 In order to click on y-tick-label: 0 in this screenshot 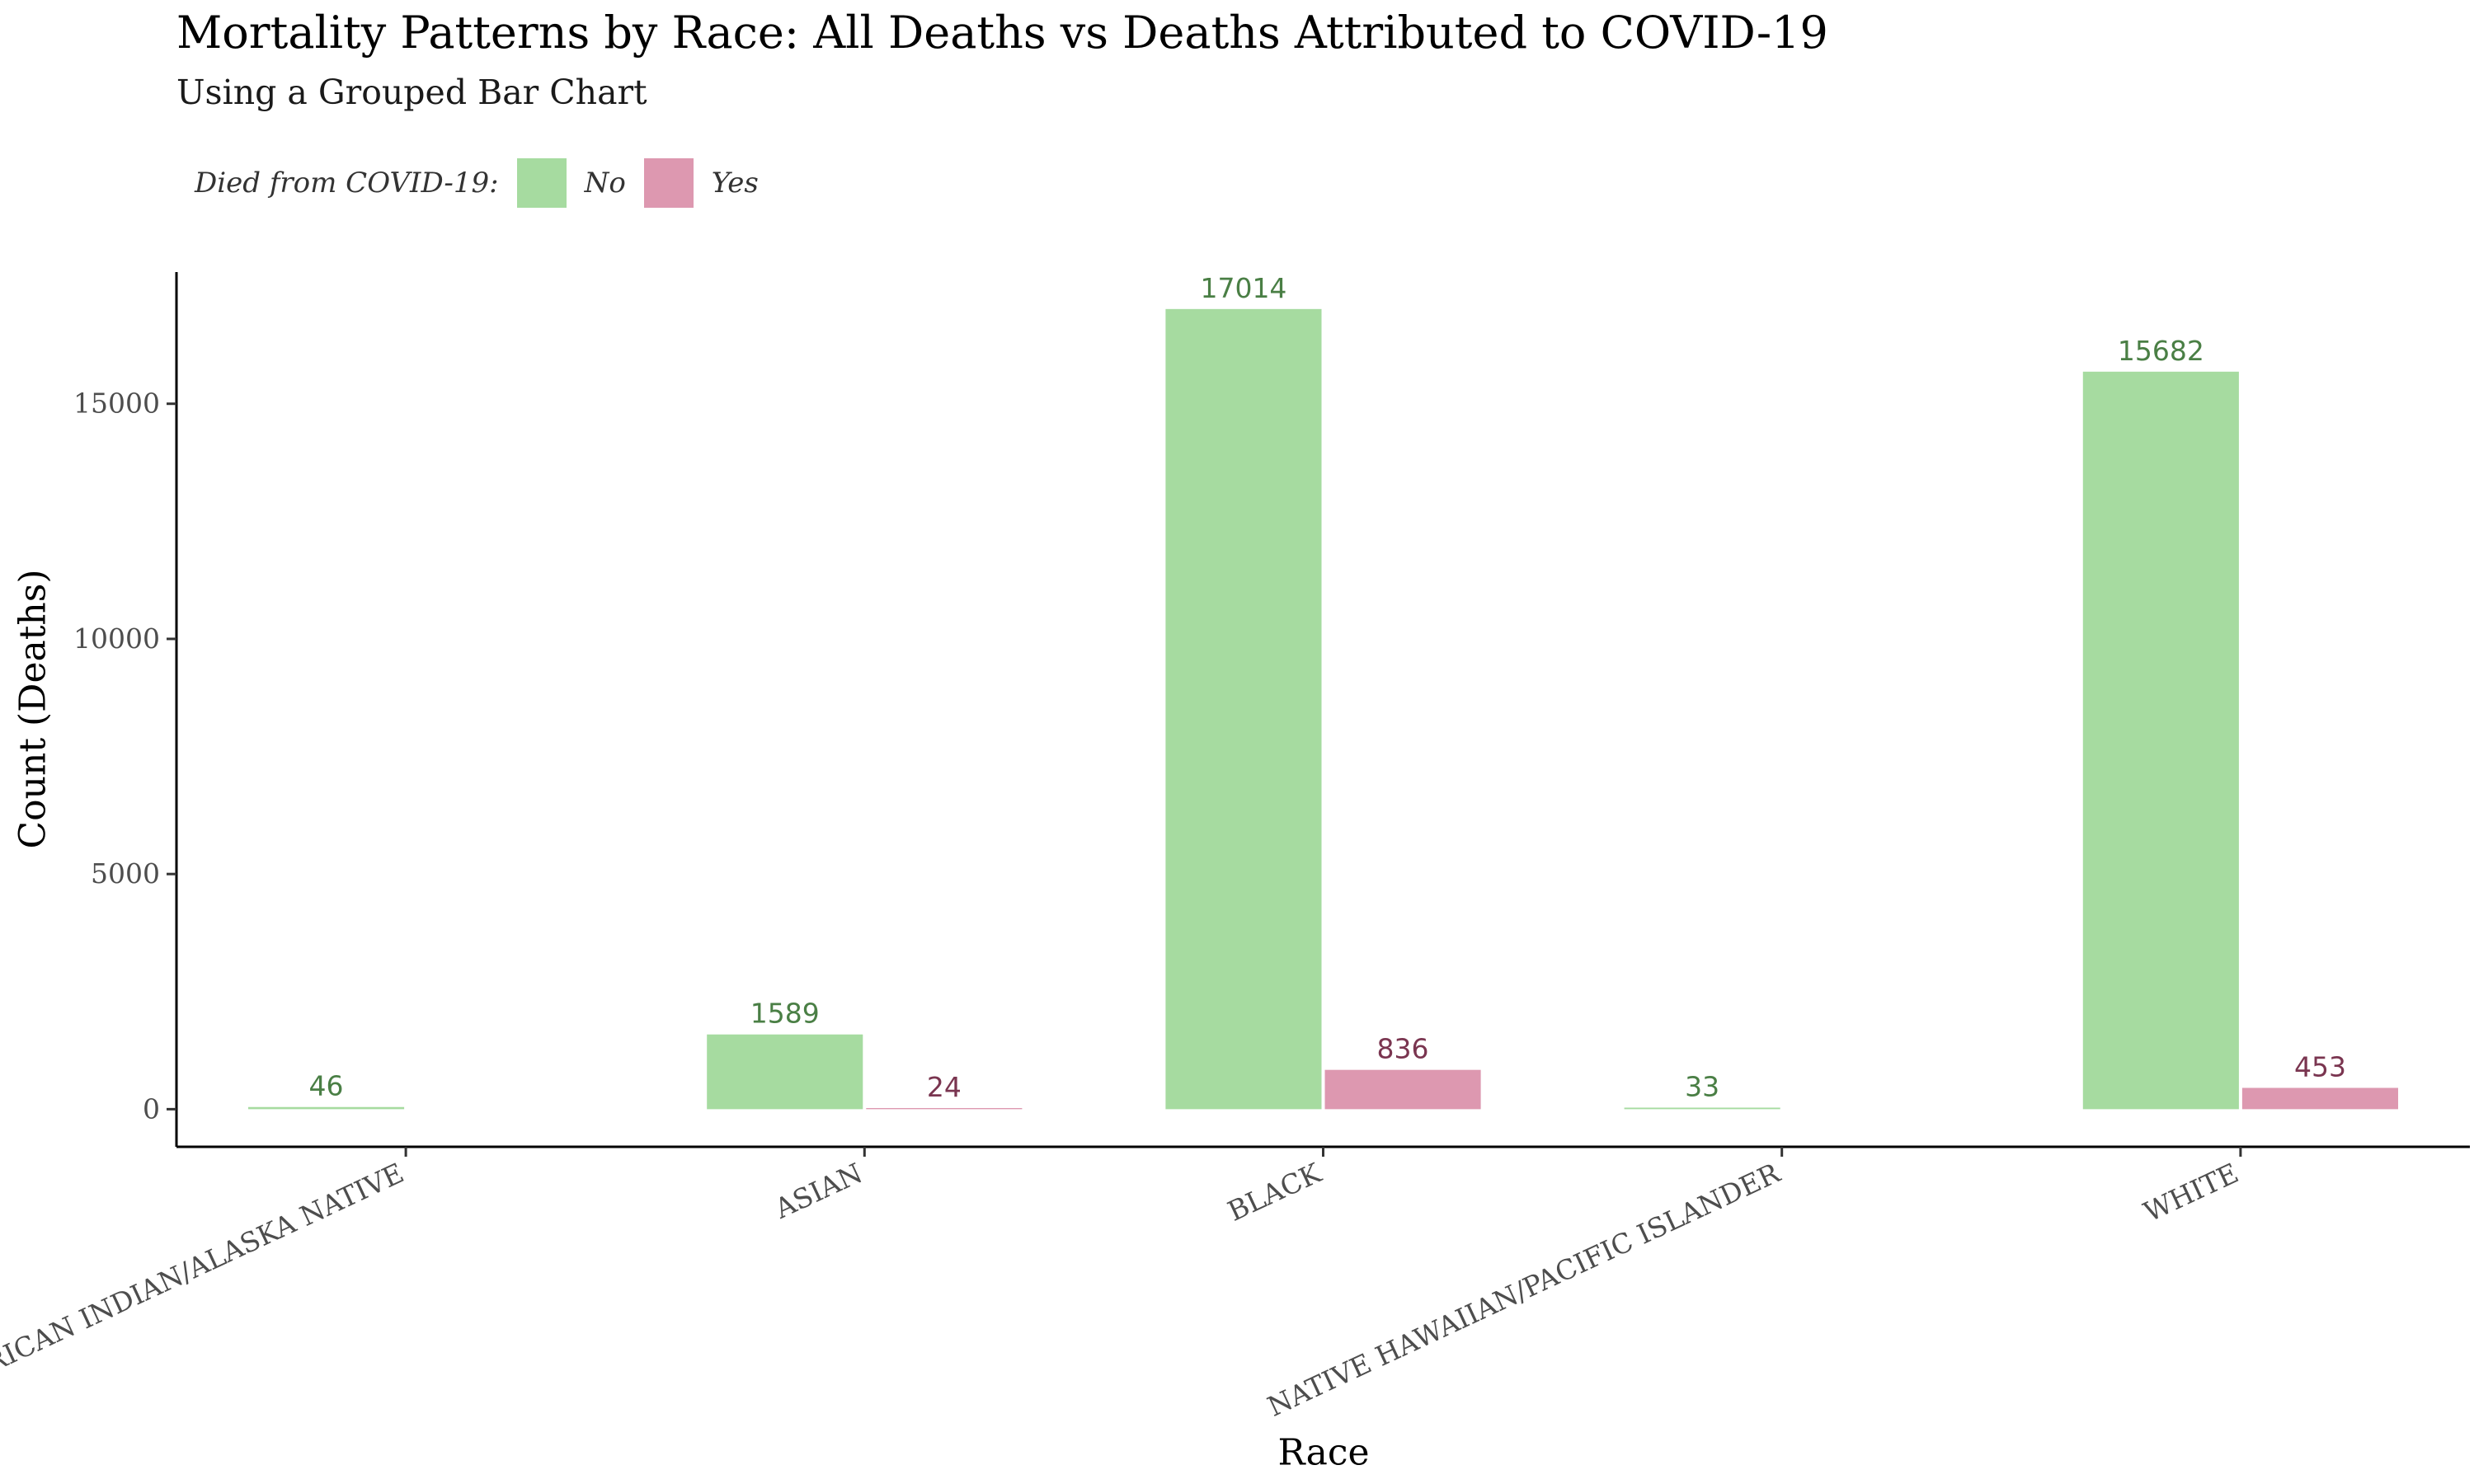, I will do `click(151, 1108)`.